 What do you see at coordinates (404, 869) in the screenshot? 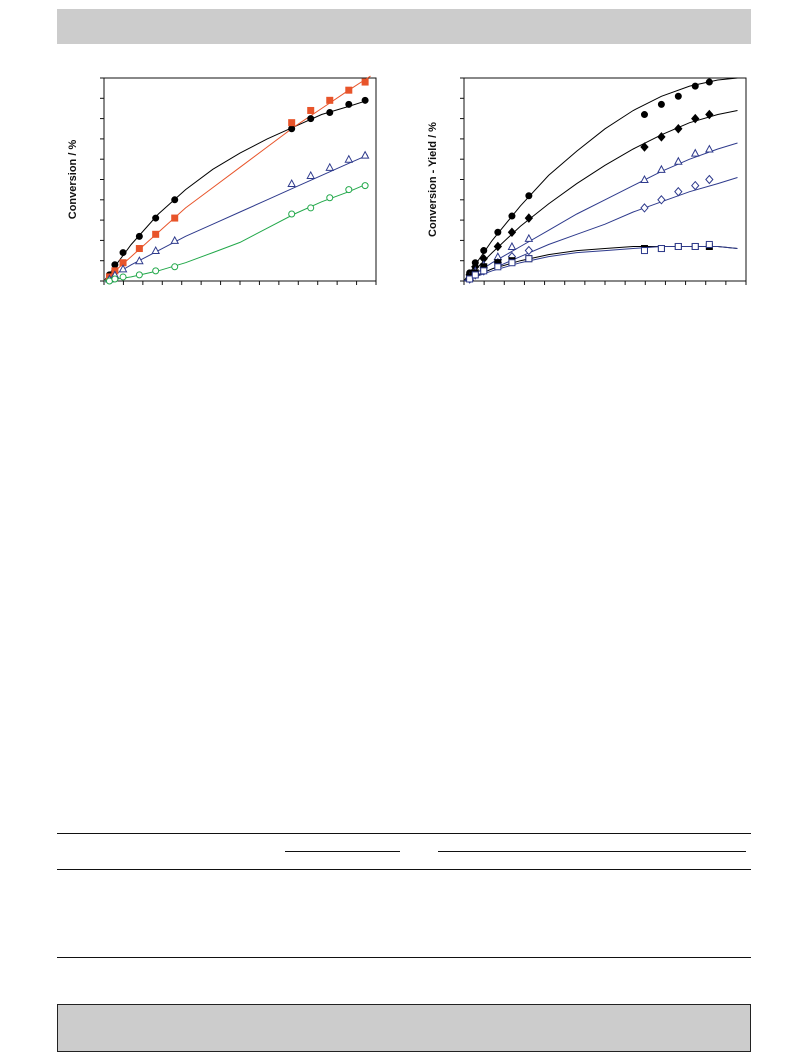
I see `table-header-rule` at bounding box center [404, 869].